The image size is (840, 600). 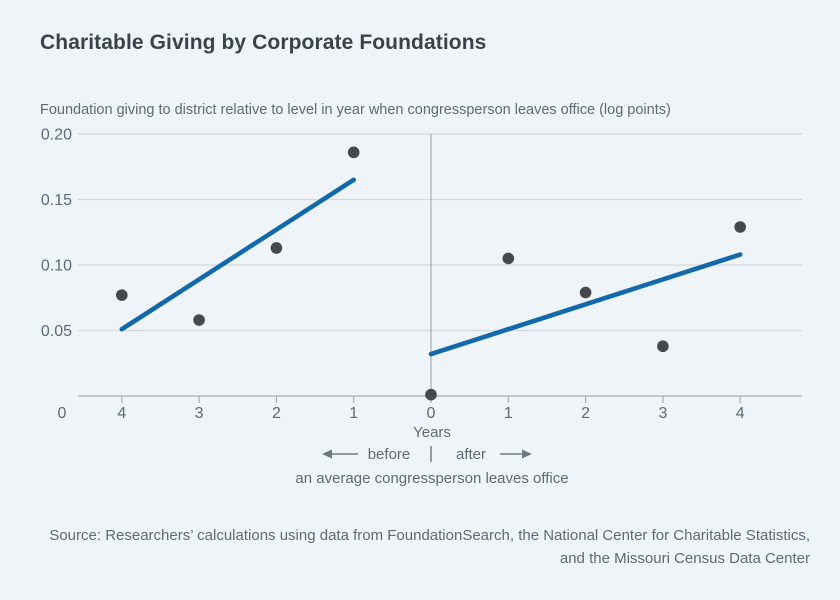 I want to click on leave-office-note: an average congressperson leaves office, so click(x=431, y=478).